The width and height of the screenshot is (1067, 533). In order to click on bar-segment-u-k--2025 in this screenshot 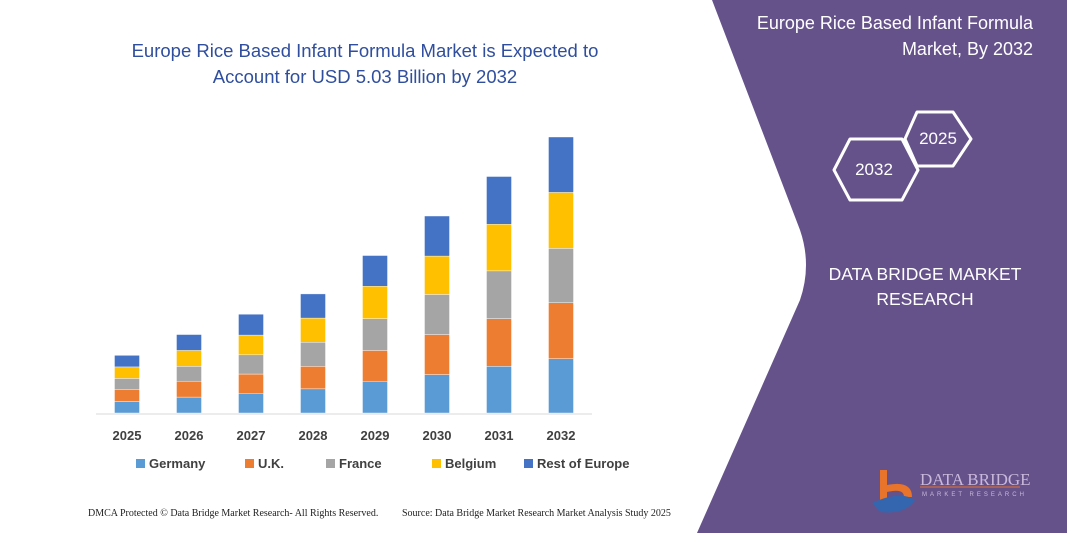, I will do `click(127, 395)`.